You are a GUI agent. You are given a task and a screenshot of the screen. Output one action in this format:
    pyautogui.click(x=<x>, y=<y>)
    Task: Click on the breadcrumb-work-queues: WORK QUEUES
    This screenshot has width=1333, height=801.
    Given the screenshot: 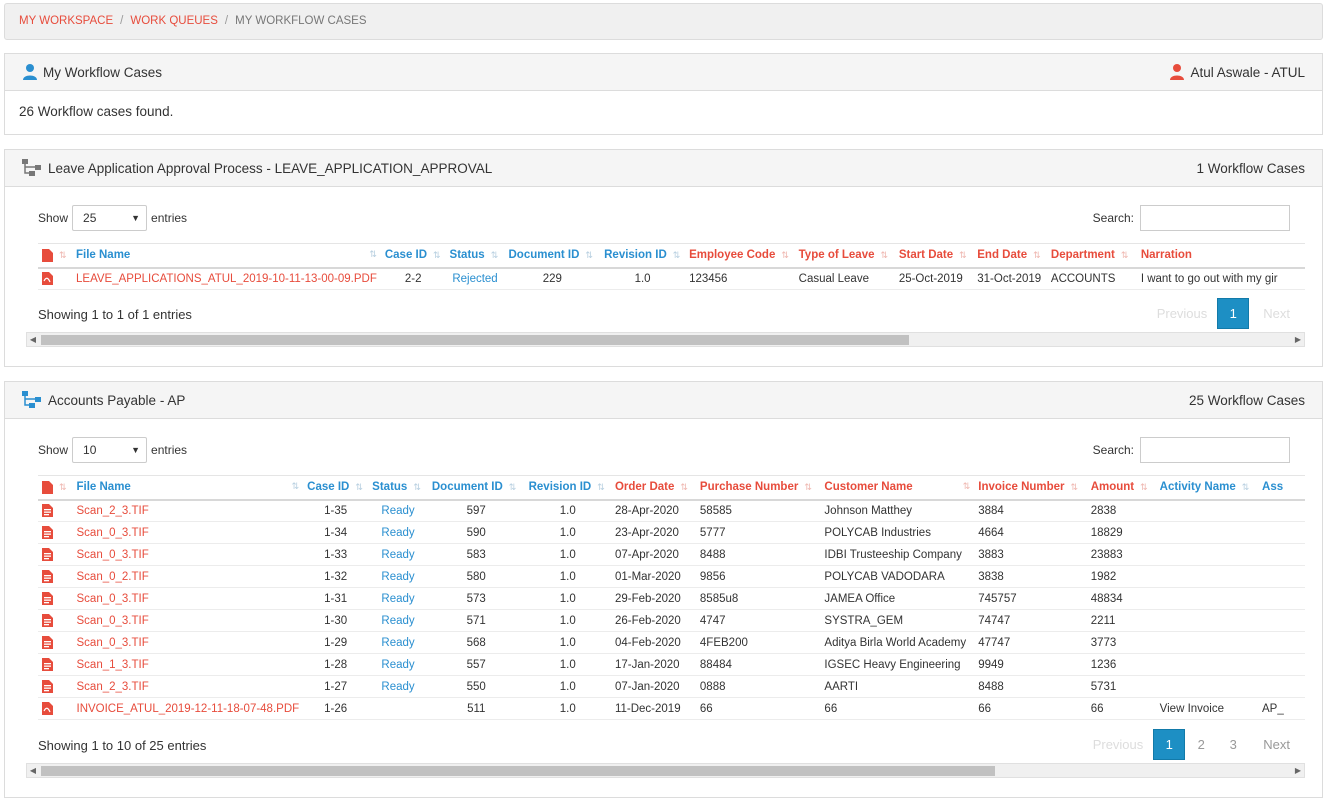 What is the action you would take?
    pyautogui.click(x=174, y=21)
    